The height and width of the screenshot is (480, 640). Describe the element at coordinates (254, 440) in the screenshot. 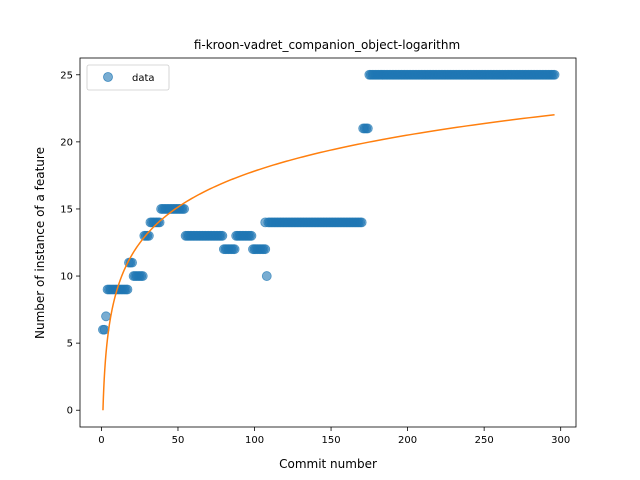

I see `x-tick-label: 100` at that location.